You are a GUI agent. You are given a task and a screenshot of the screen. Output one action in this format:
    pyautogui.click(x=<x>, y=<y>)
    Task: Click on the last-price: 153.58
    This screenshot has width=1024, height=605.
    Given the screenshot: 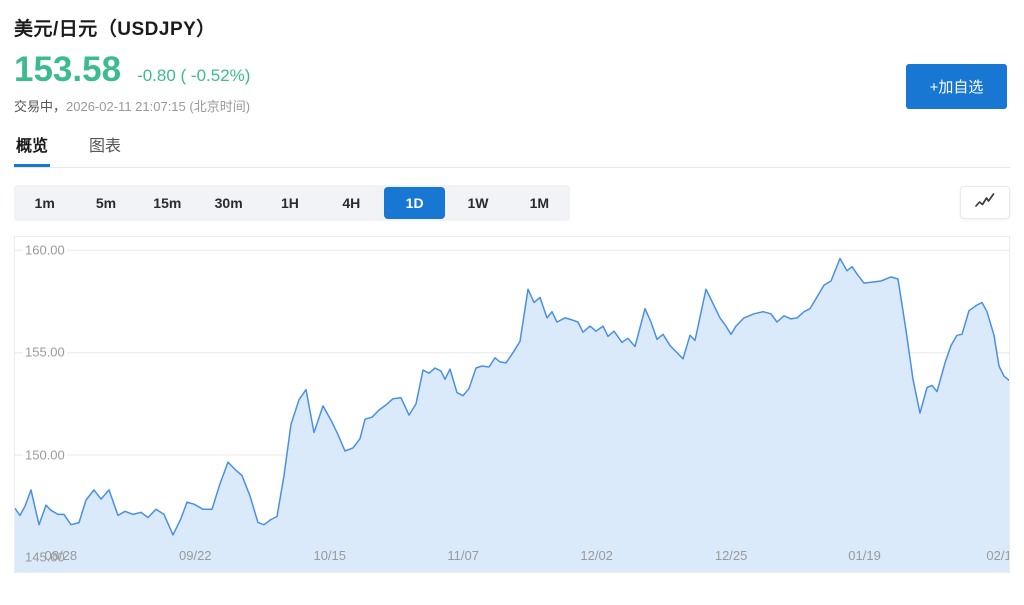 What is the action you would take?
    pyautogui.click(x=68, y=69)
    